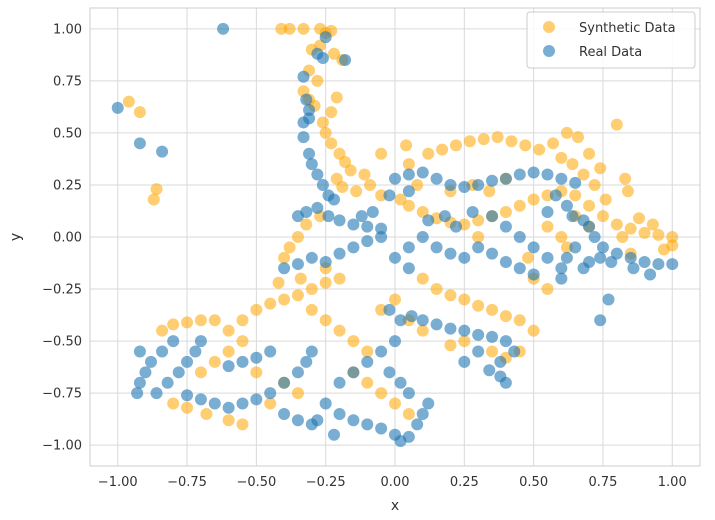  Describe the element at coordinates (67, 133) in the screenshot. I see `y-tick-label: 0.50` at that location.